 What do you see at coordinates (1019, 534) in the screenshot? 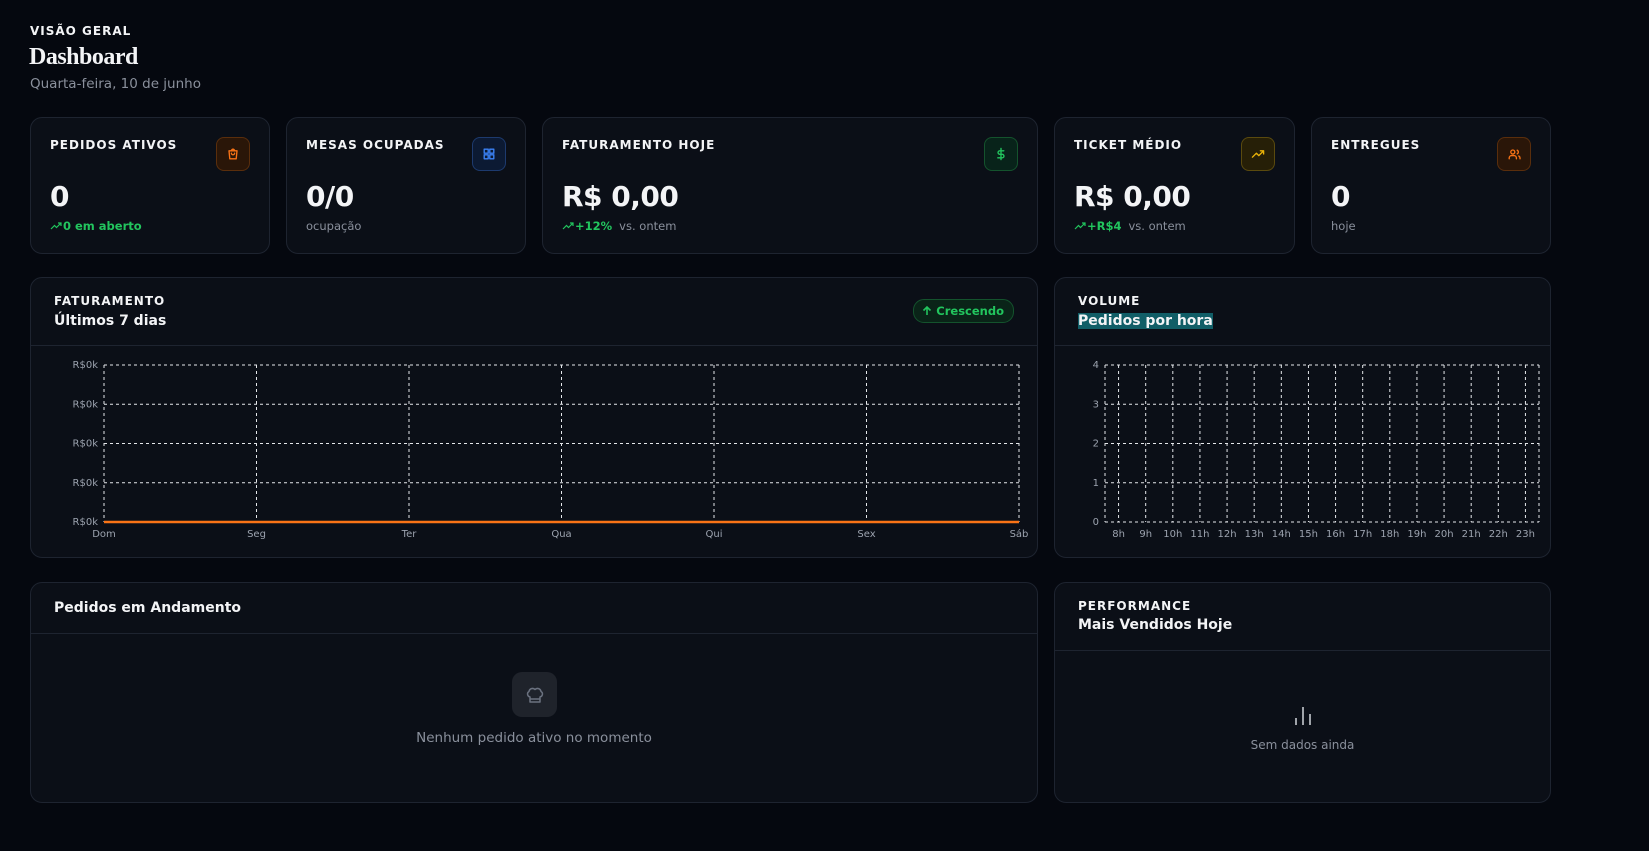
I see `x-tick-label: Sáb` at bounding box center [1019, 534].